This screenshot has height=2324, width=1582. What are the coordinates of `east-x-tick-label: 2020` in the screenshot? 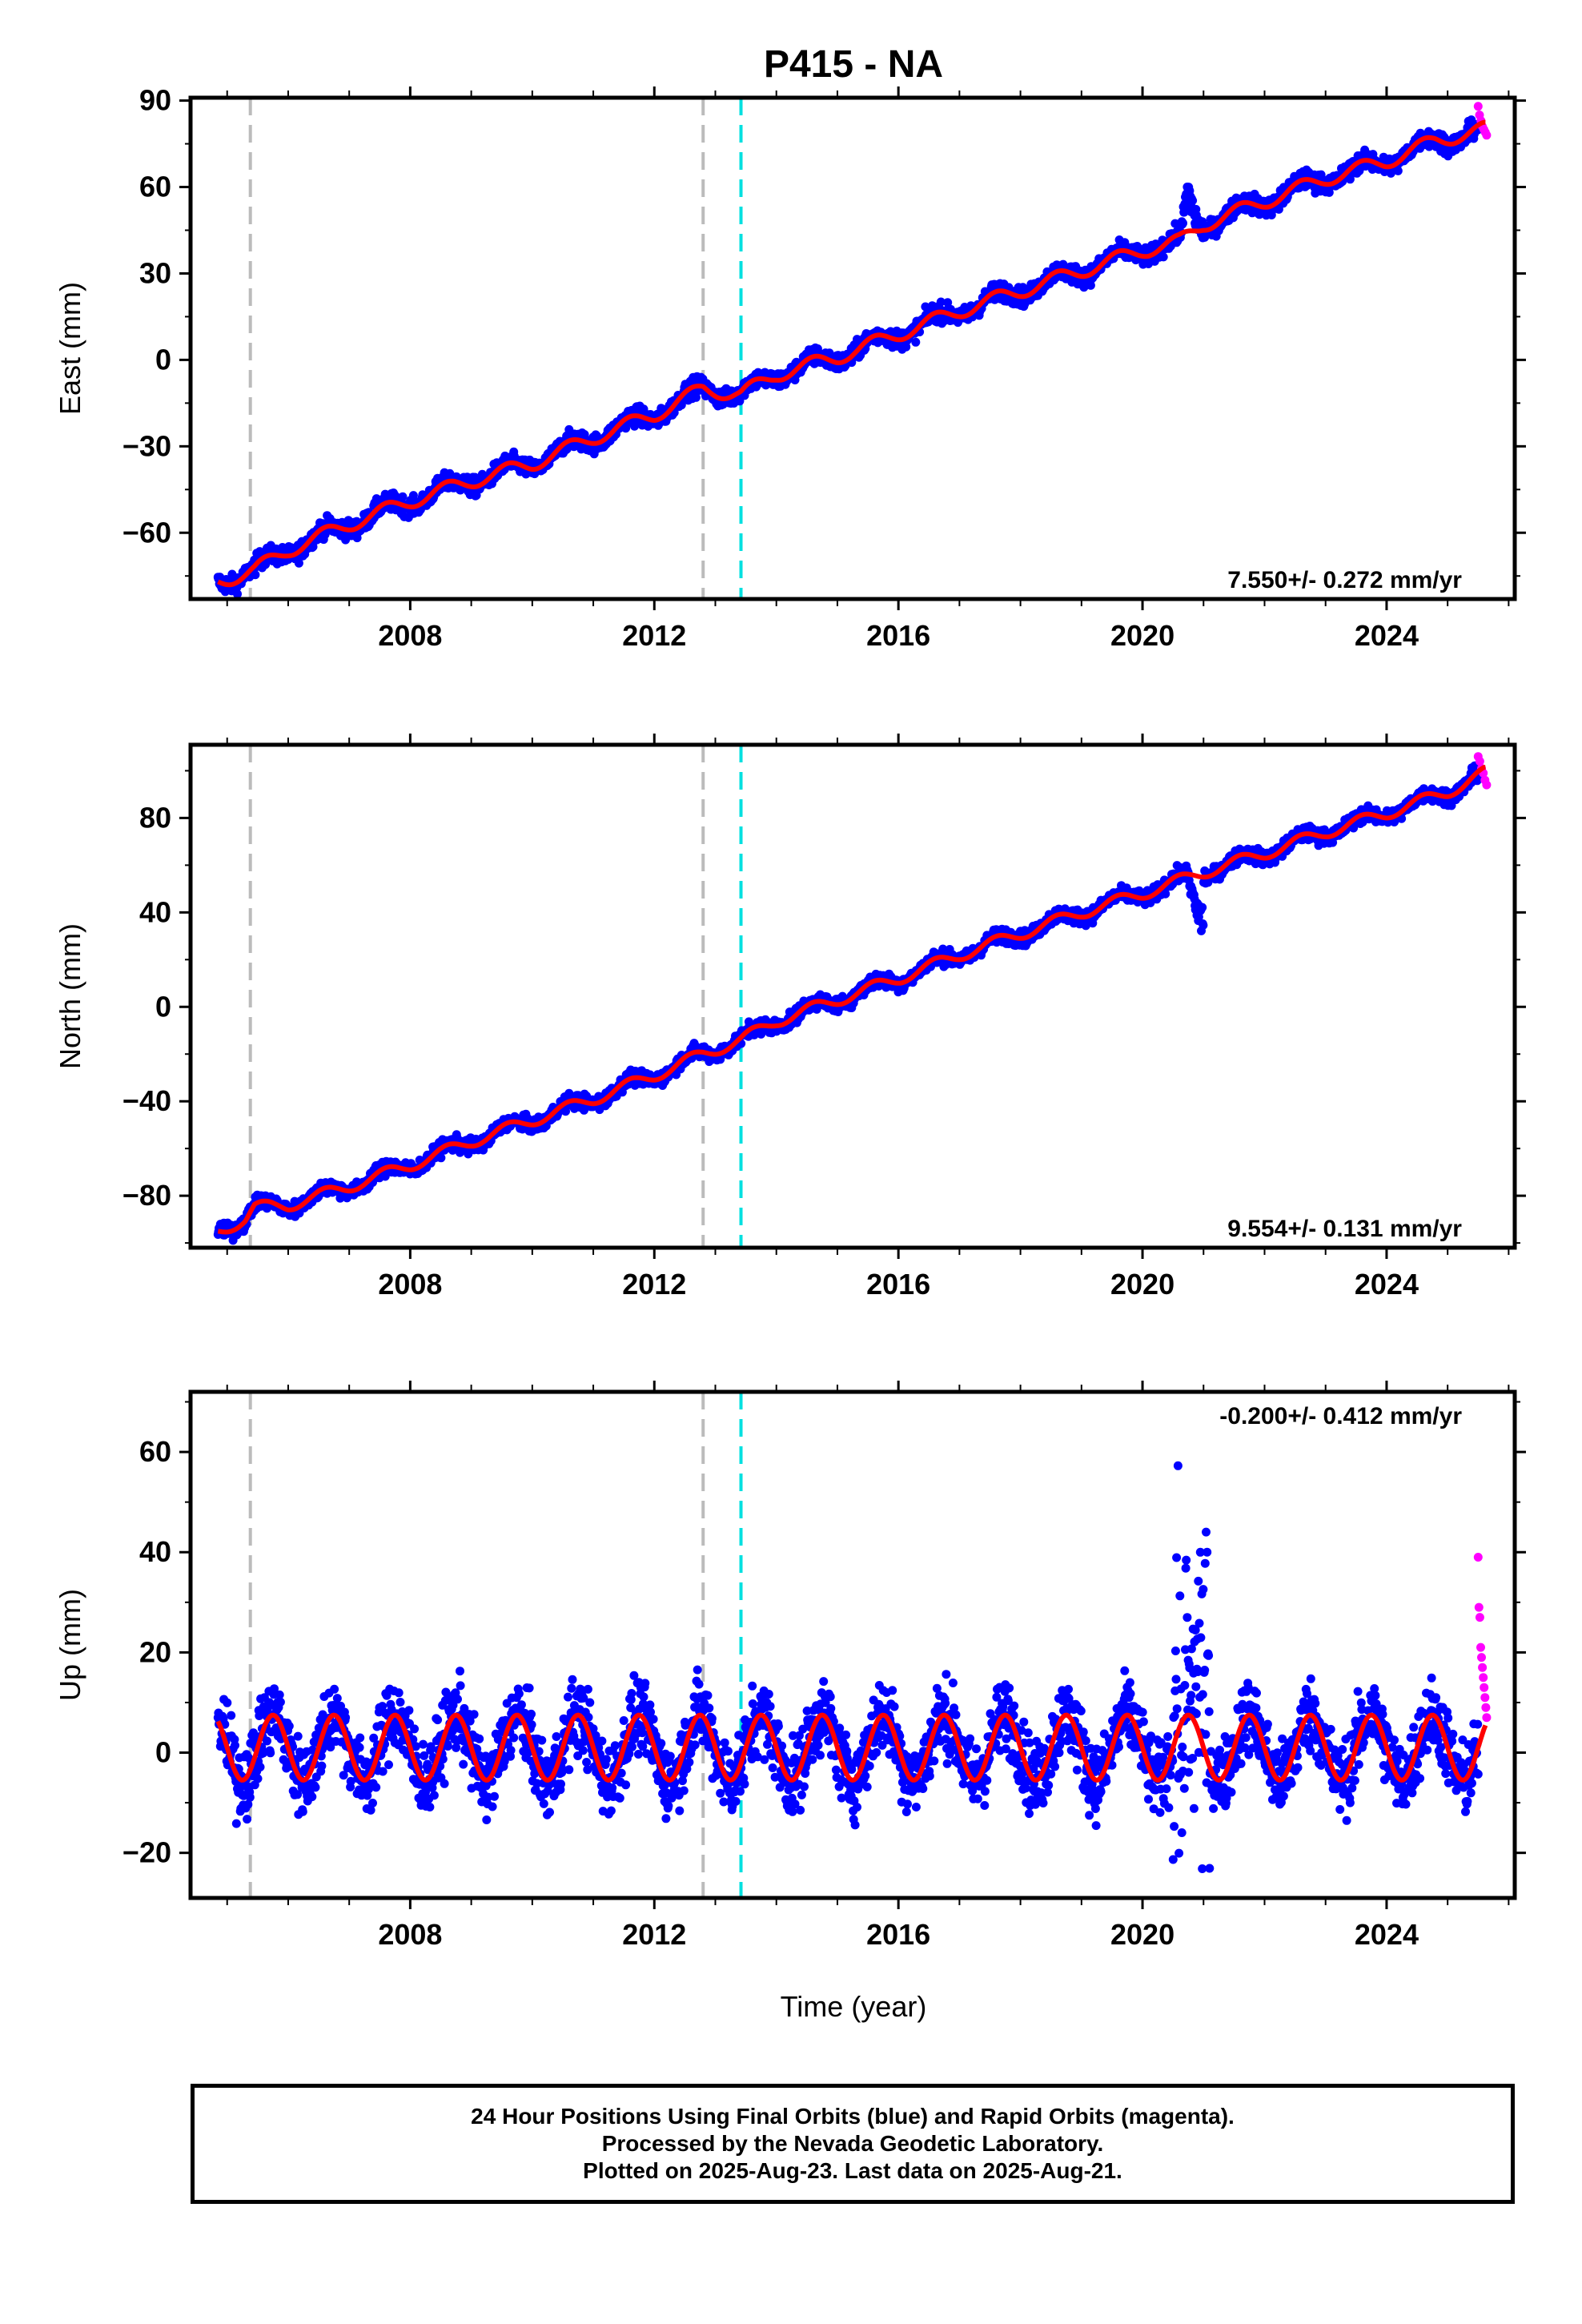 It's located at (1142, 635).